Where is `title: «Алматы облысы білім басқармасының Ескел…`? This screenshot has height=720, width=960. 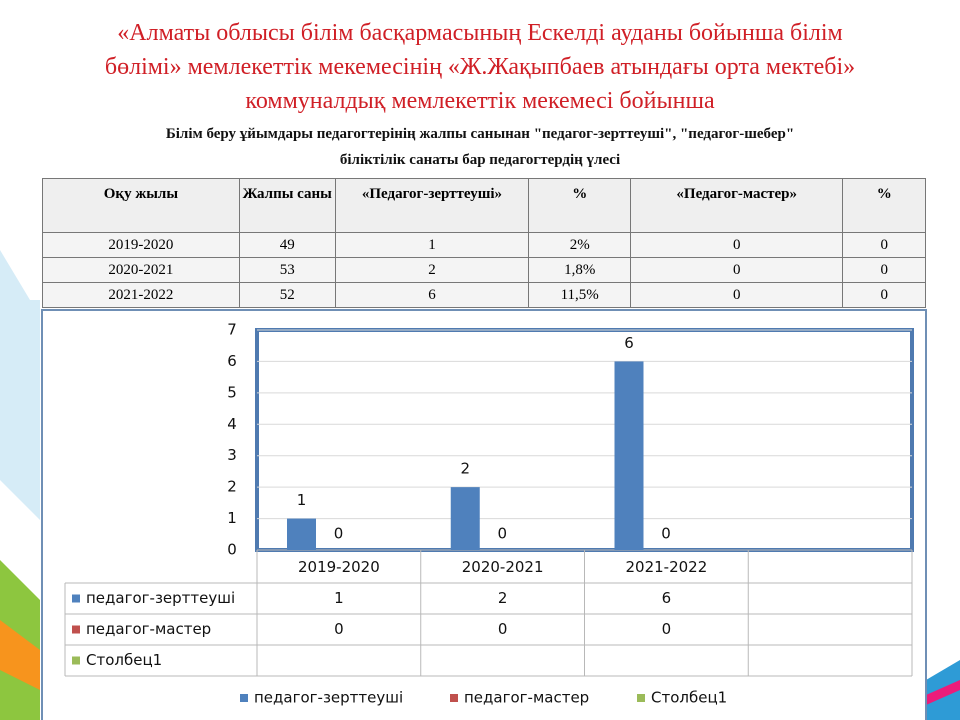
title: «Алматы облысы білім басқармасының Ескел… is located at coordinates (480, 67).